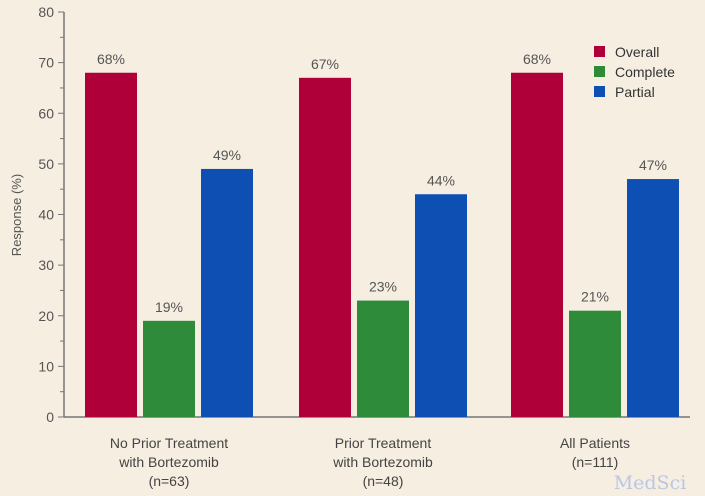 This screenshot has height=496, width=705. I want to click on data-label: 47%, so click(653, 165).